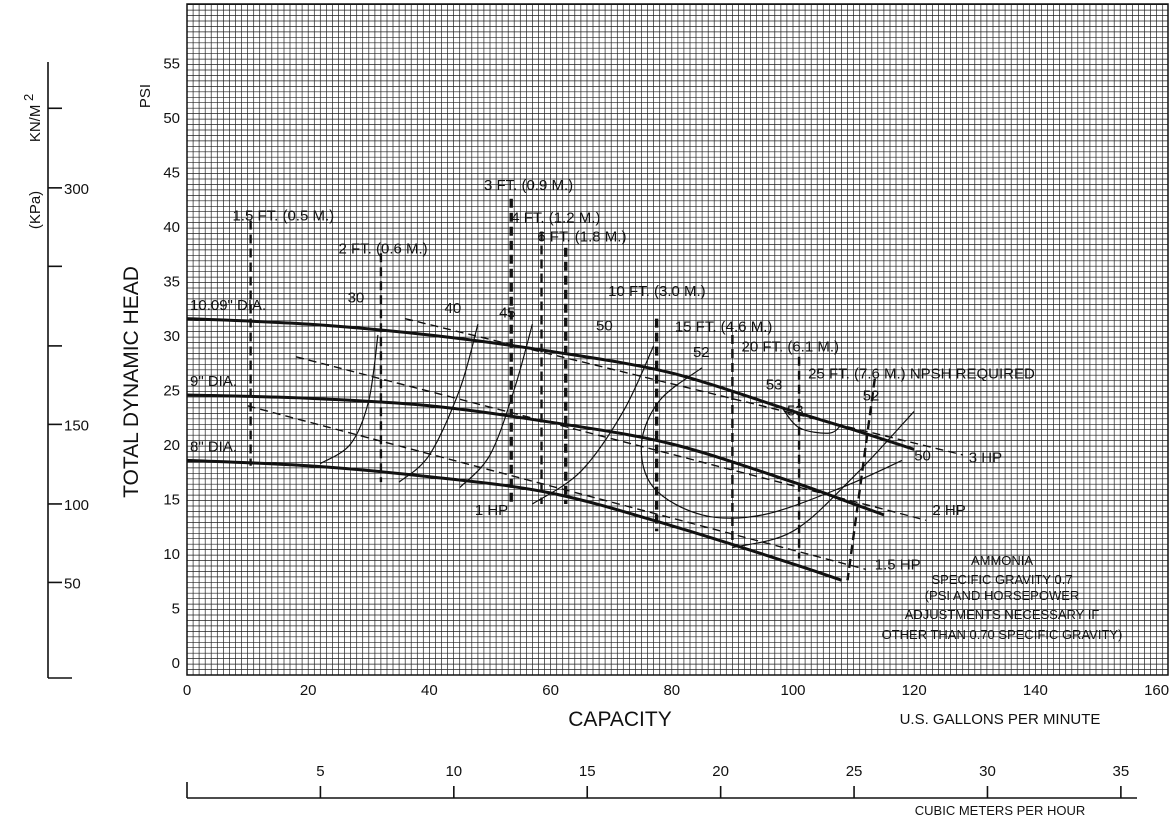 The height and width of the screenshot is (818, 1171). Describe the element at coordinates (213, 447) in the screenshot. I see `impeller-curve-label: 8" DIA.` at that location.